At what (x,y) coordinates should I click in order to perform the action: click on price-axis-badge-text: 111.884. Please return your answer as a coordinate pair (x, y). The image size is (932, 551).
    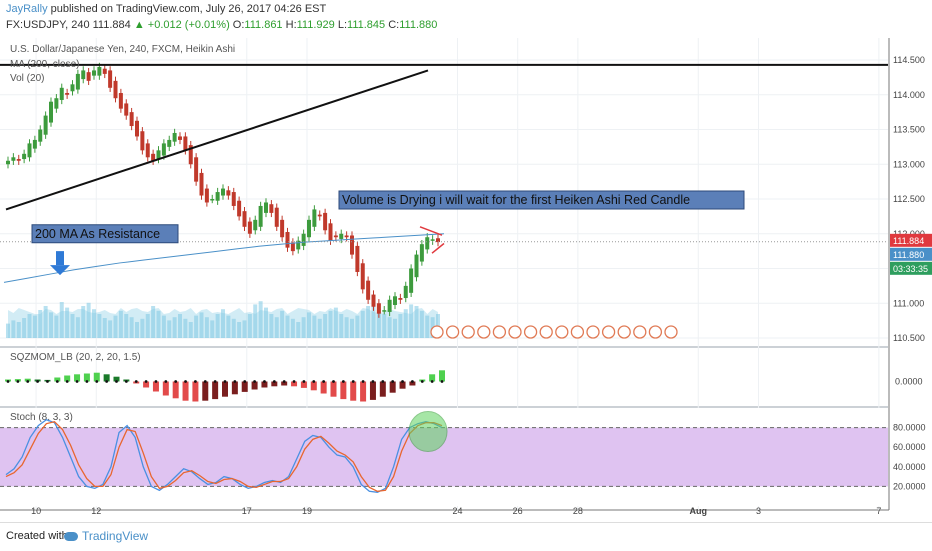
    Looking at the image, I should click on (908, 241).